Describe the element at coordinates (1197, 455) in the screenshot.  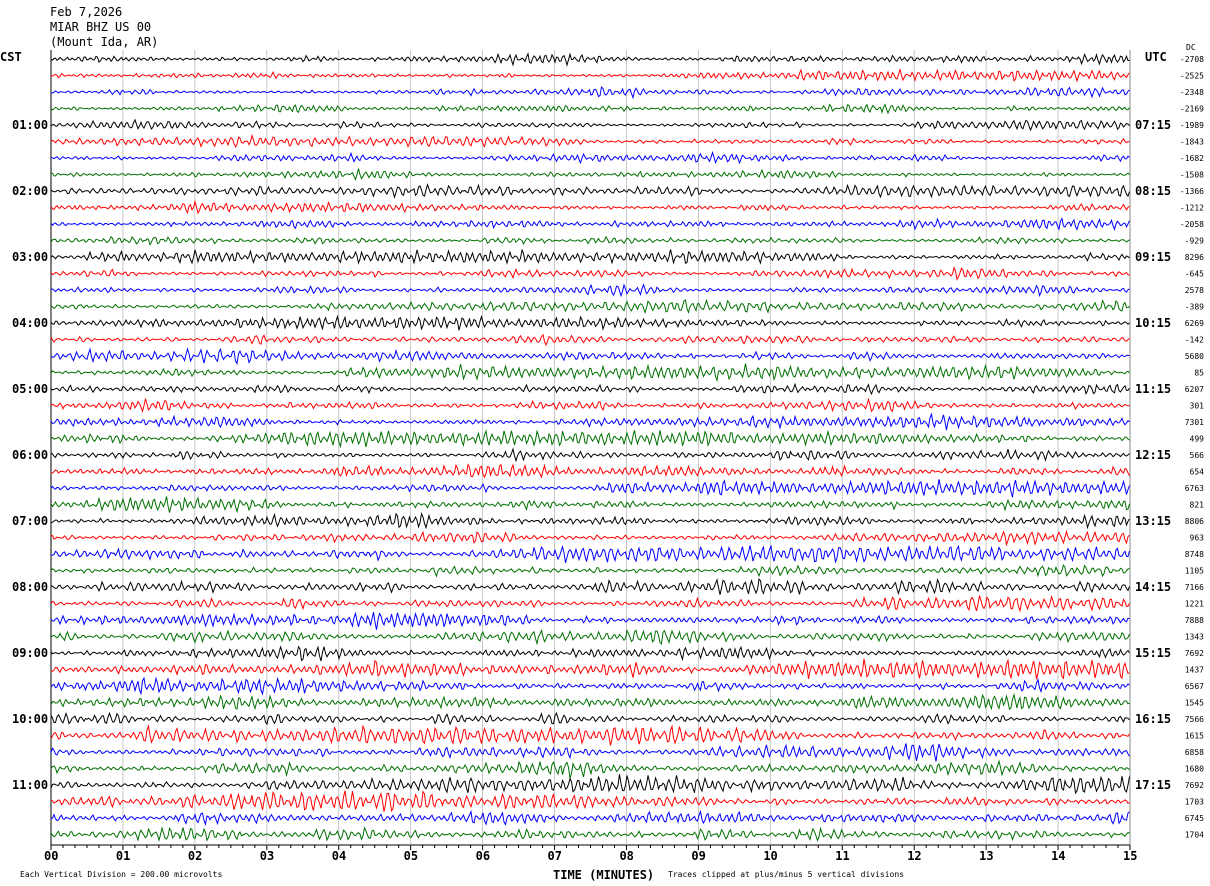
I see `dc-offset-value: 566` at that location.